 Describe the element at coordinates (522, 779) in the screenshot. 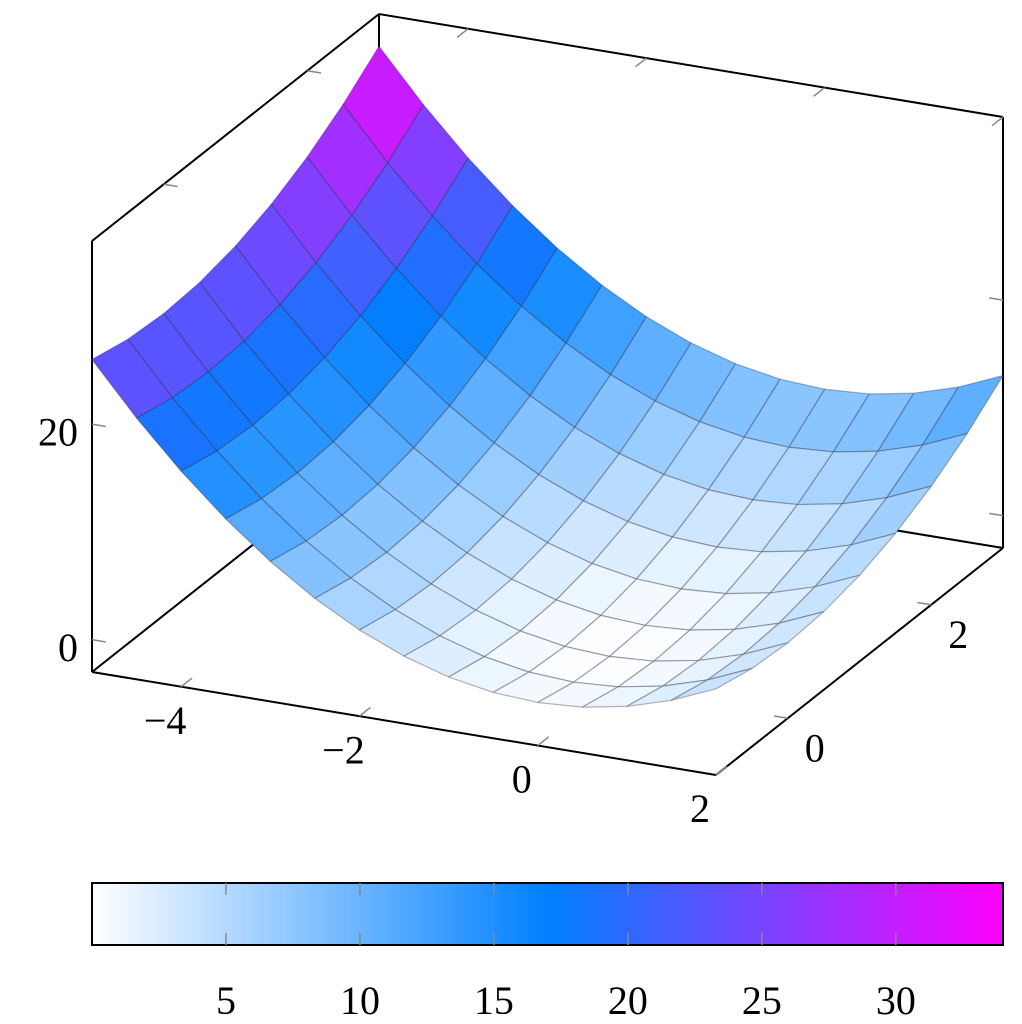

I see `x-tick-label: 0` at that location.